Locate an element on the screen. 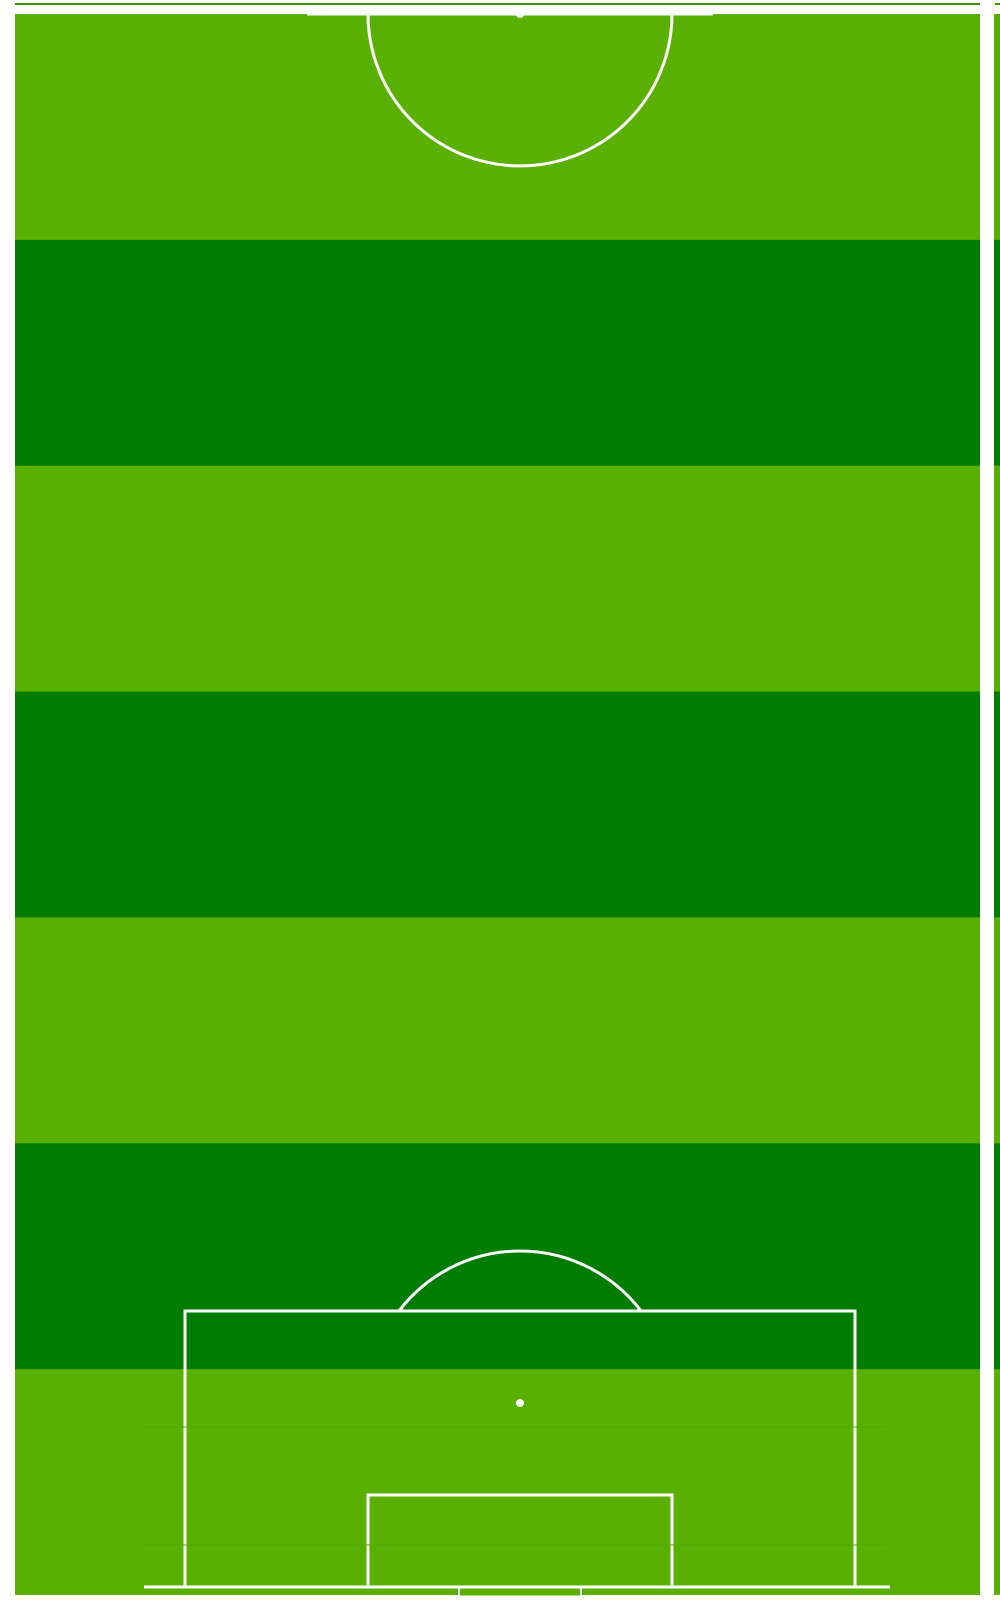  center-spot is located at coordinates (520, 14).